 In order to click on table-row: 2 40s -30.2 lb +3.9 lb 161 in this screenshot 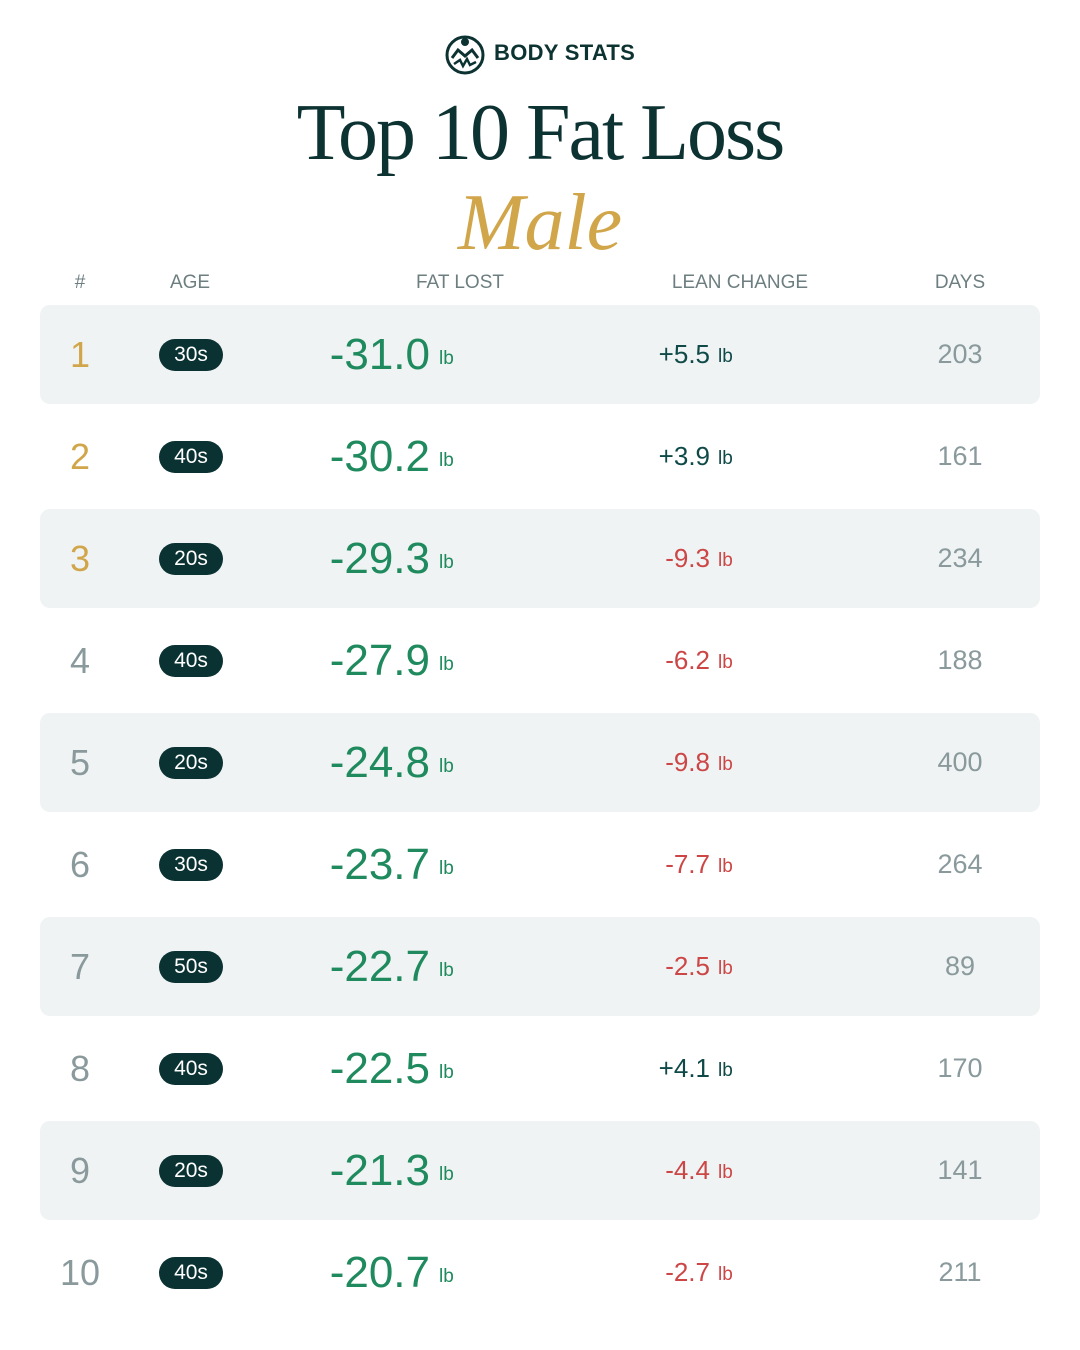, I will do `click(540, 456)`.